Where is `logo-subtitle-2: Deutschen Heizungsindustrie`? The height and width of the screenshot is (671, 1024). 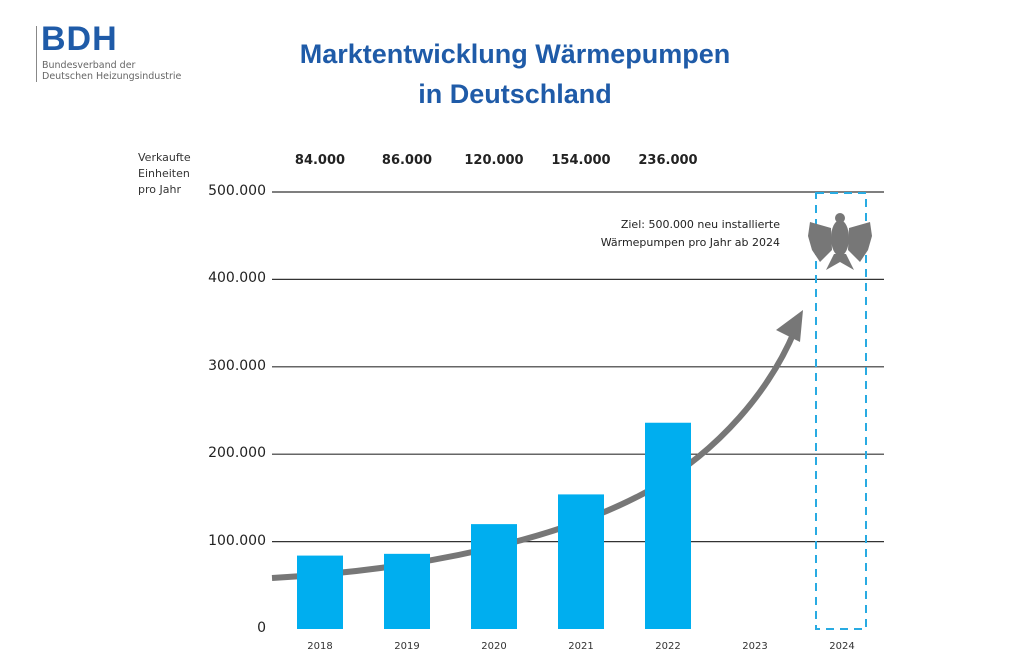
logo-subtitle-2: Deutschen Heizungsindustrie is located at coordinates (112, 76).